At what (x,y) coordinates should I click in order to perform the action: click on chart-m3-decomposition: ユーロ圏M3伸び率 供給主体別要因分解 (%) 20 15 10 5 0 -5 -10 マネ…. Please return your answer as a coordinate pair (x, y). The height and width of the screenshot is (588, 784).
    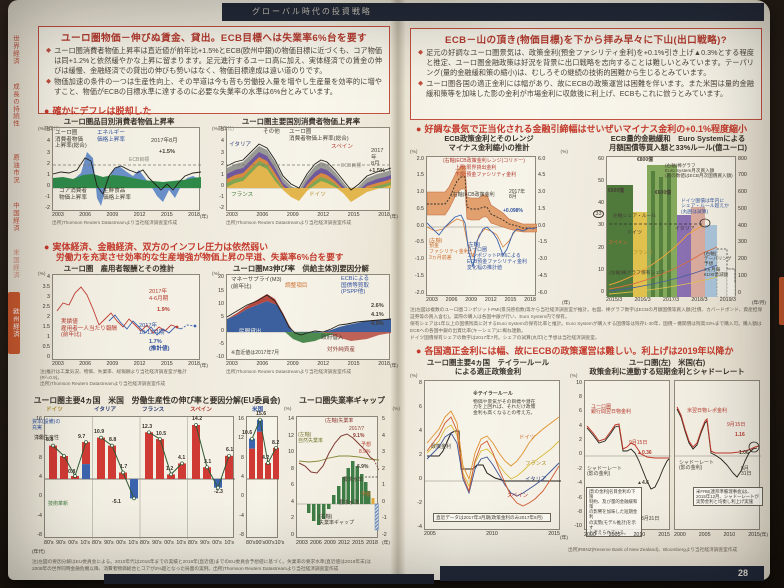
    Looking at the image, I should click on (305, 319).